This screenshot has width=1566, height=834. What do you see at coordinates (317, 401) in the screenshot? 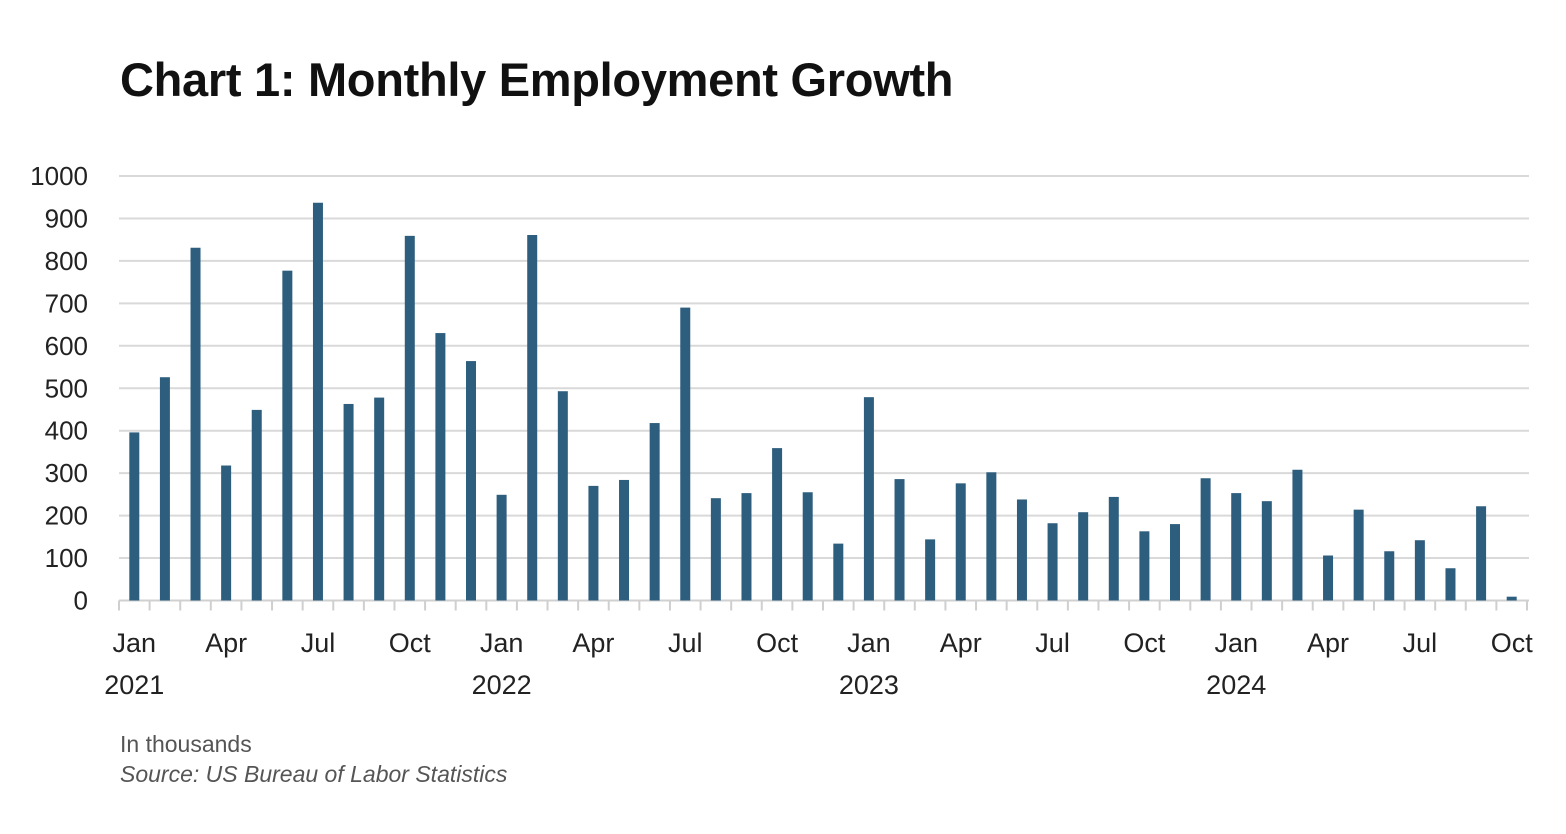
I see `bar-jul-2021` at bounding box center [317, 401].